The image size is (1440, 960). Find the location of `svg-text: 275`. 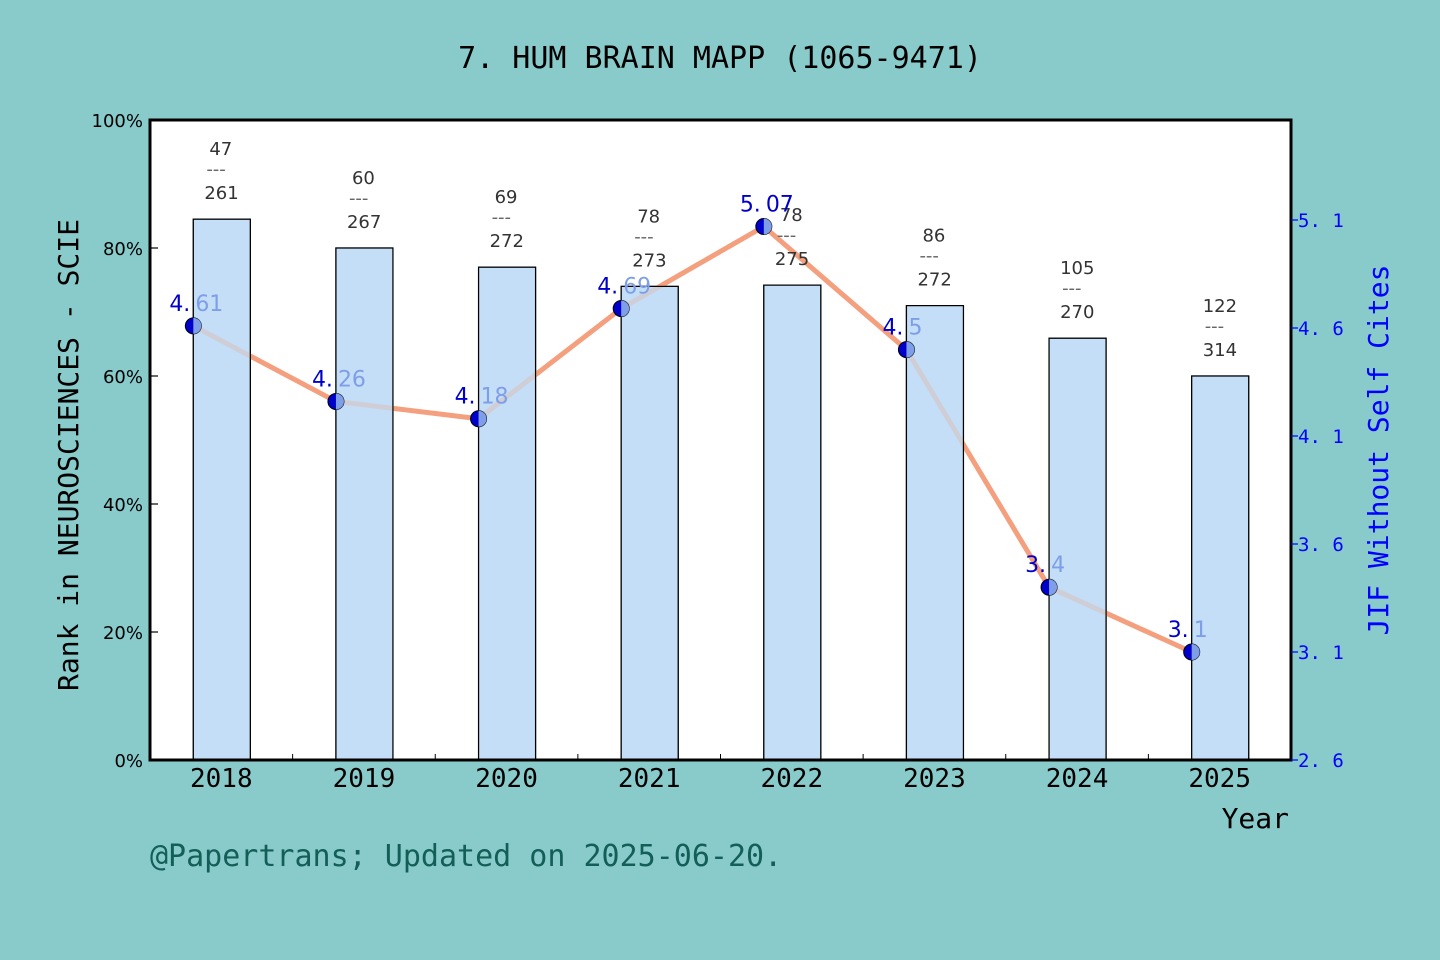

svg-text: 275 is located at coordinates (792, 259).